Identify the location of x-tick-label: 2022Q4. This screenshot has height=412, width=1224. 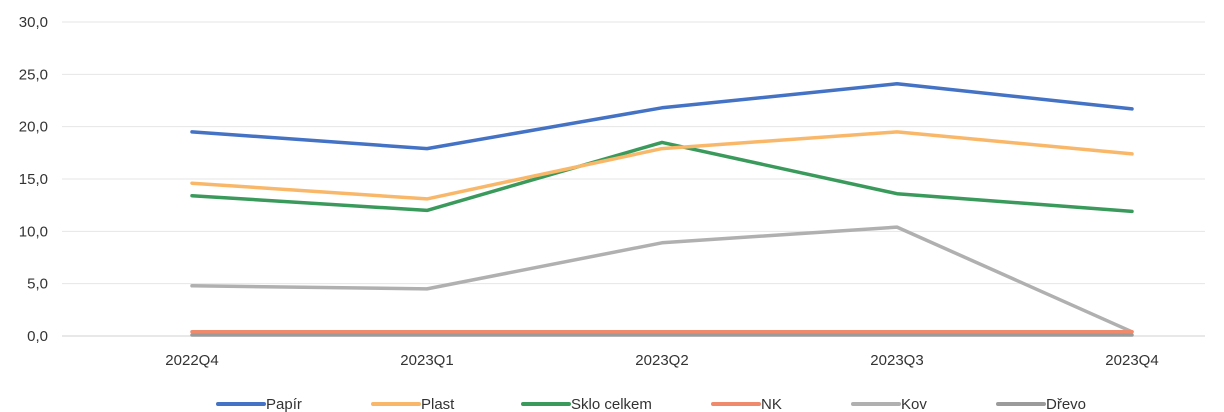
(191, 360).